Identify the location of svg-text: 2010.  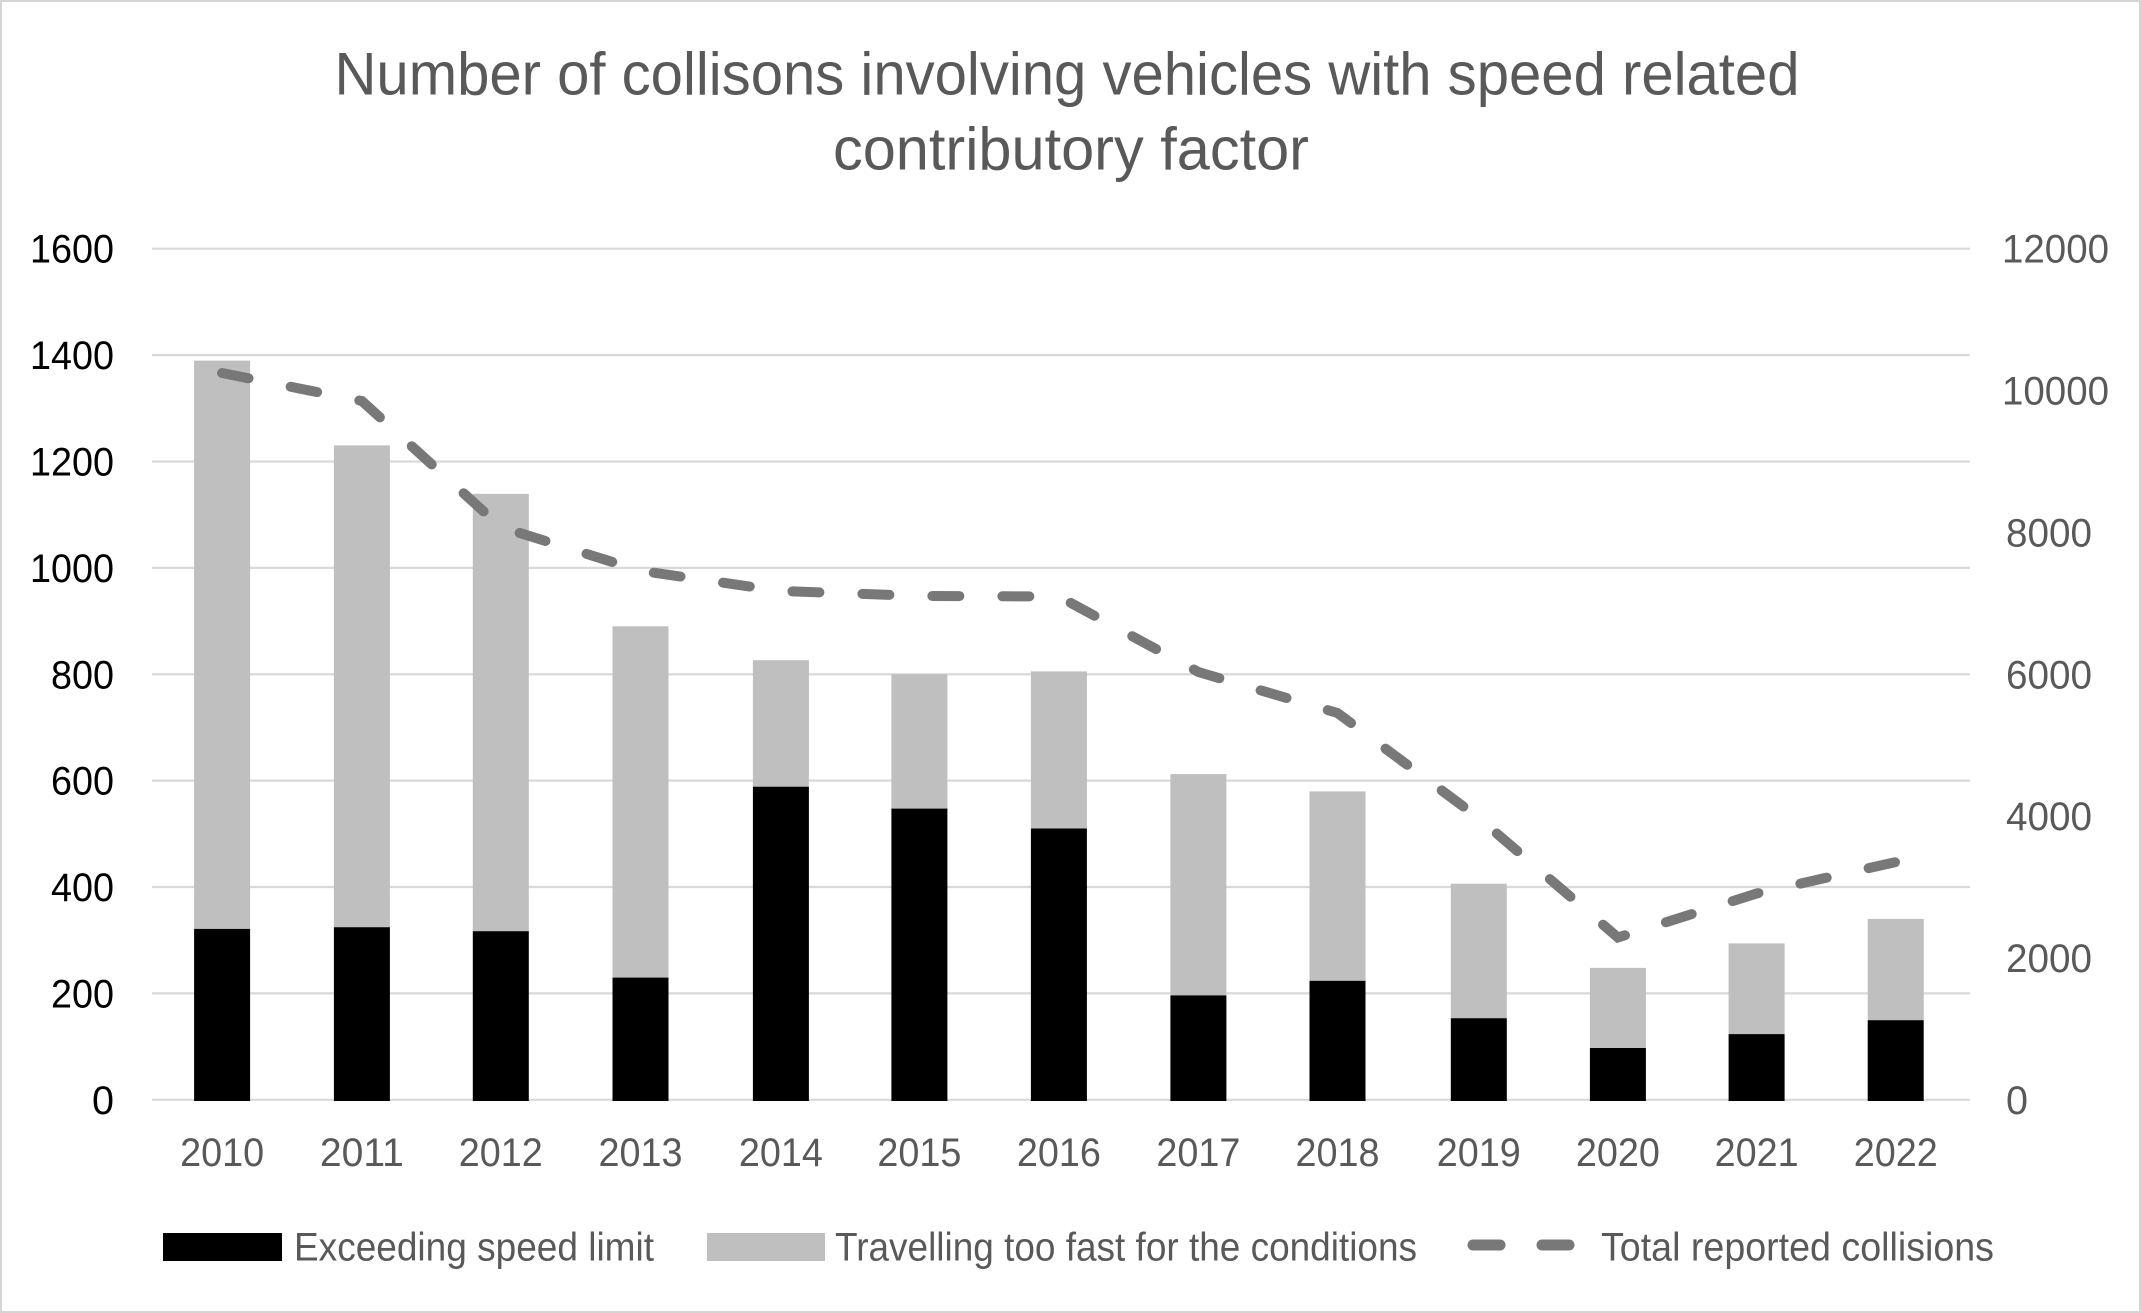
(222, 1153).